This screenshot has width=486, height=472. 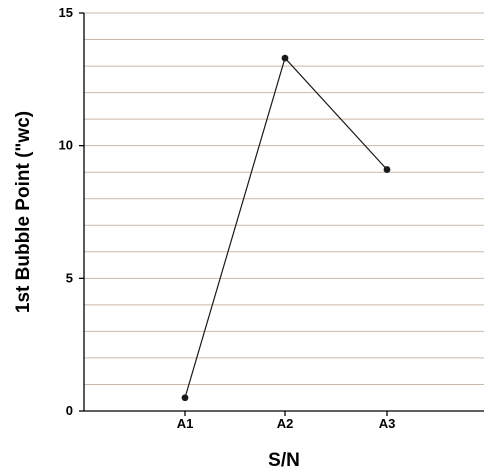 What do you see at coordinates (69, 410) in the screenshot?
I see `y-tick-label: 0` at bounding box center [69, 410].